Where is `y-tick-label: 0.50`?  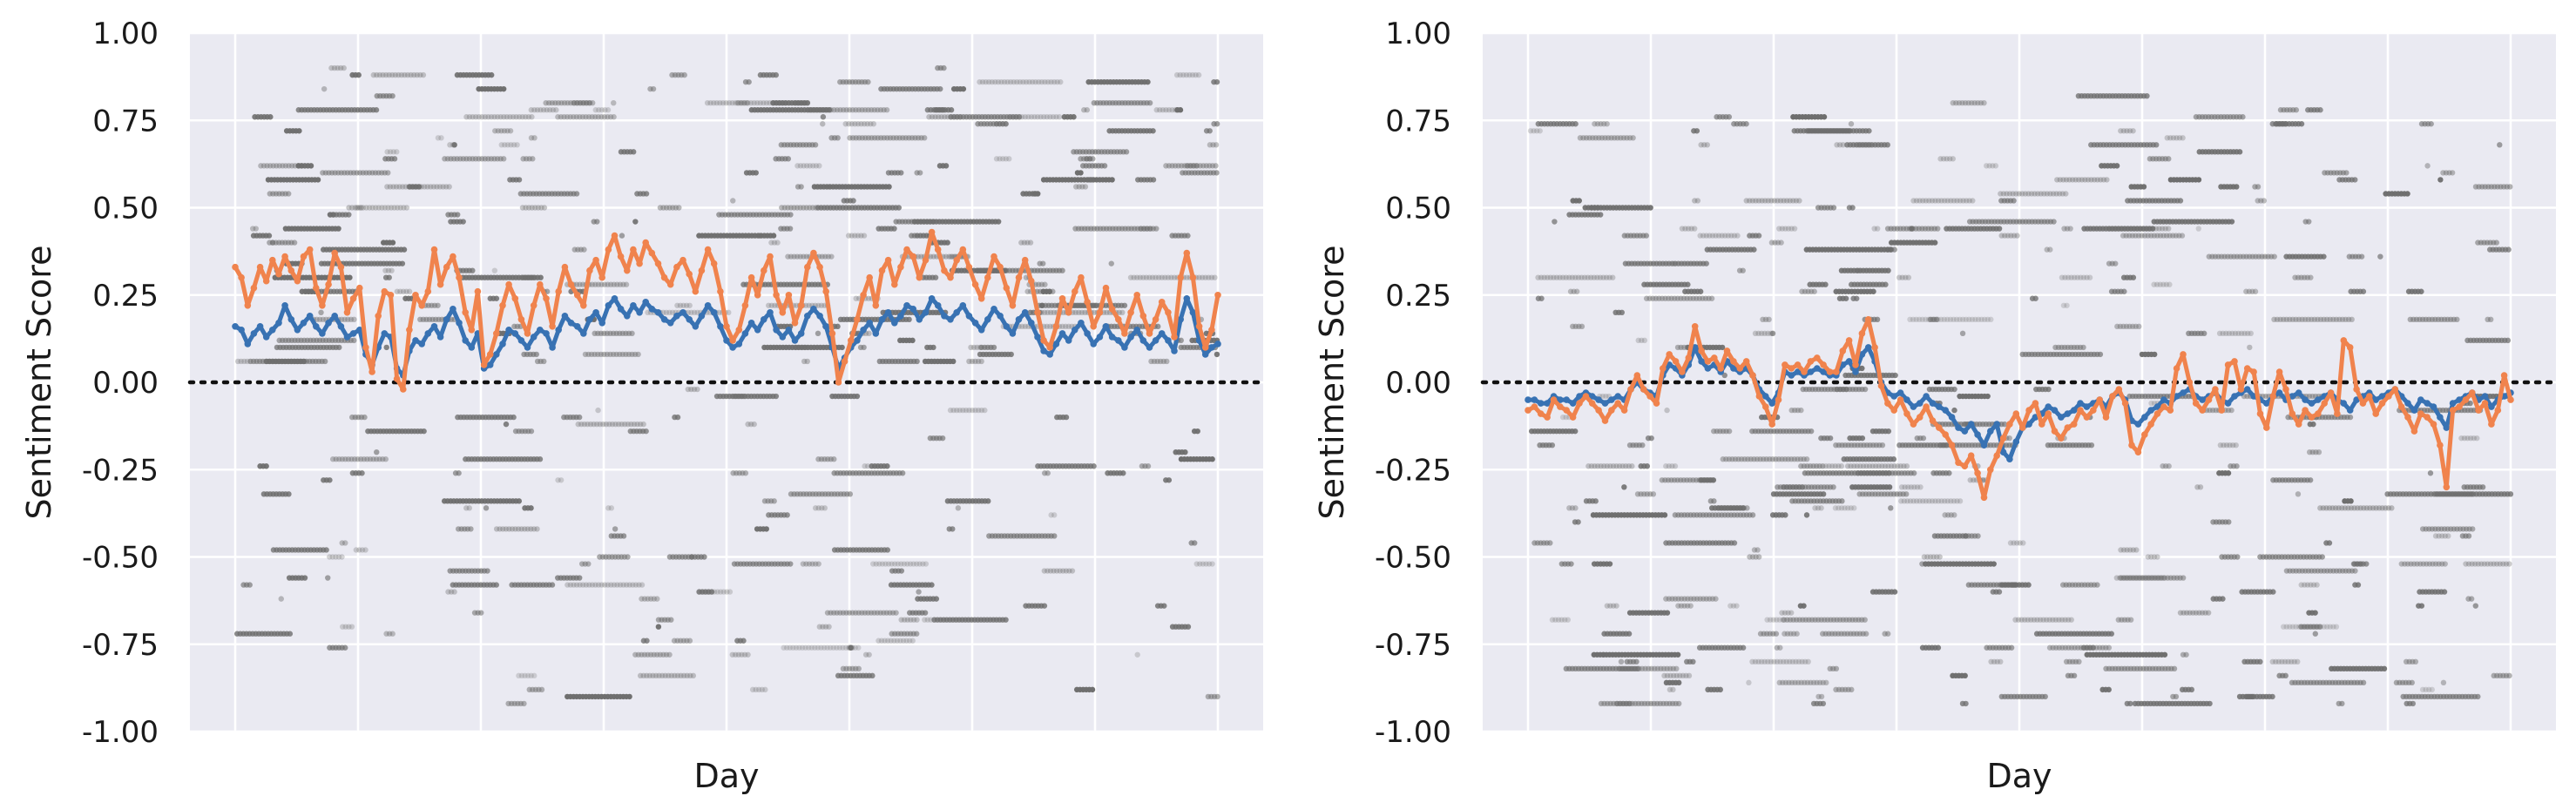
y-tick-label: 0.50 is located at coordinates (125, 209).